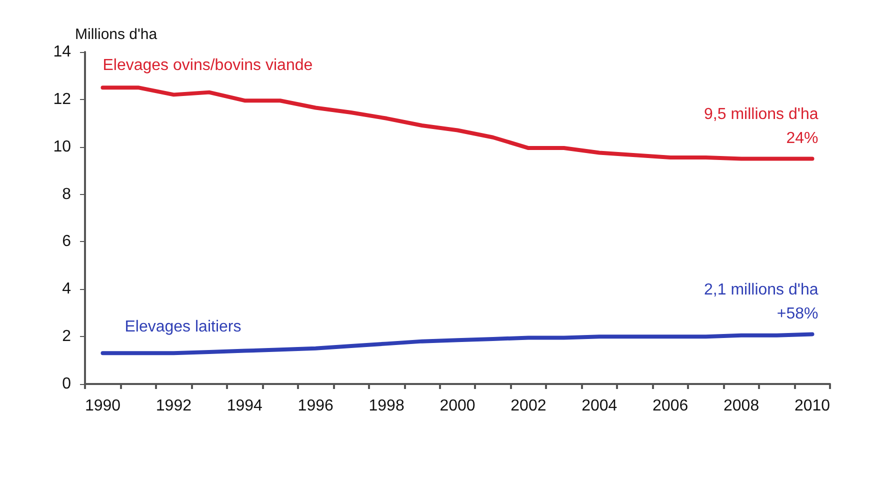 The image size is (872, 480). Describe the element at coordinates (116, 34) in the screenshot. I see `y-axis-title: Millions d'ha` at that location.